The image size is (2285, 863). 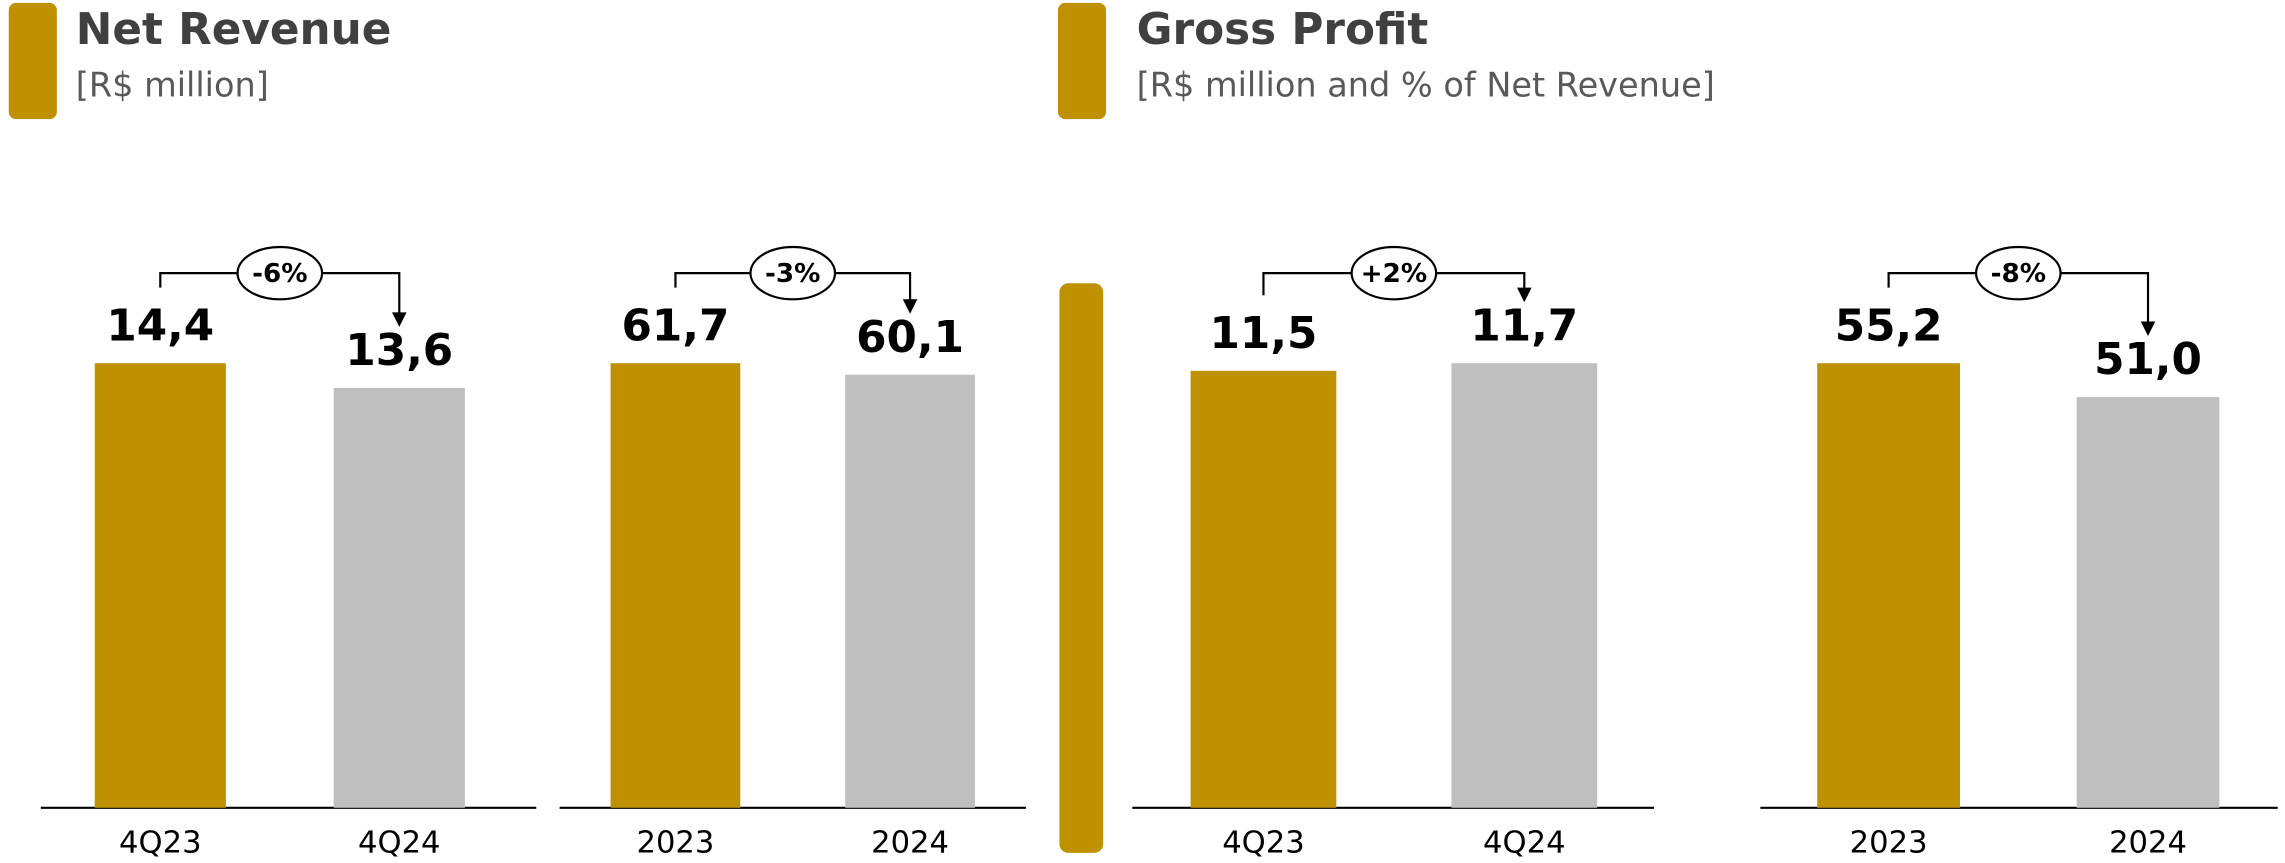 What do you see at coordinates (2148, 359) in the screenshot?
I see `value-label: 51,0` at bounding box center [2148, 359].